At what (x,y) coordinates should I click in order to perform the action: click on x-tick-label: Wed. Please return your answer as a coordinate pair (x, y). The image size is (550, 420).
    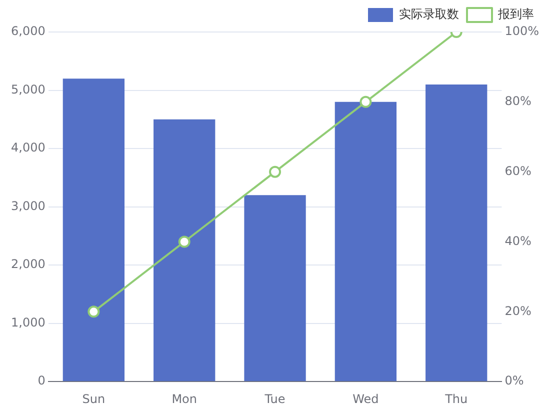
    Looking at the image, I should click on (365, 399).